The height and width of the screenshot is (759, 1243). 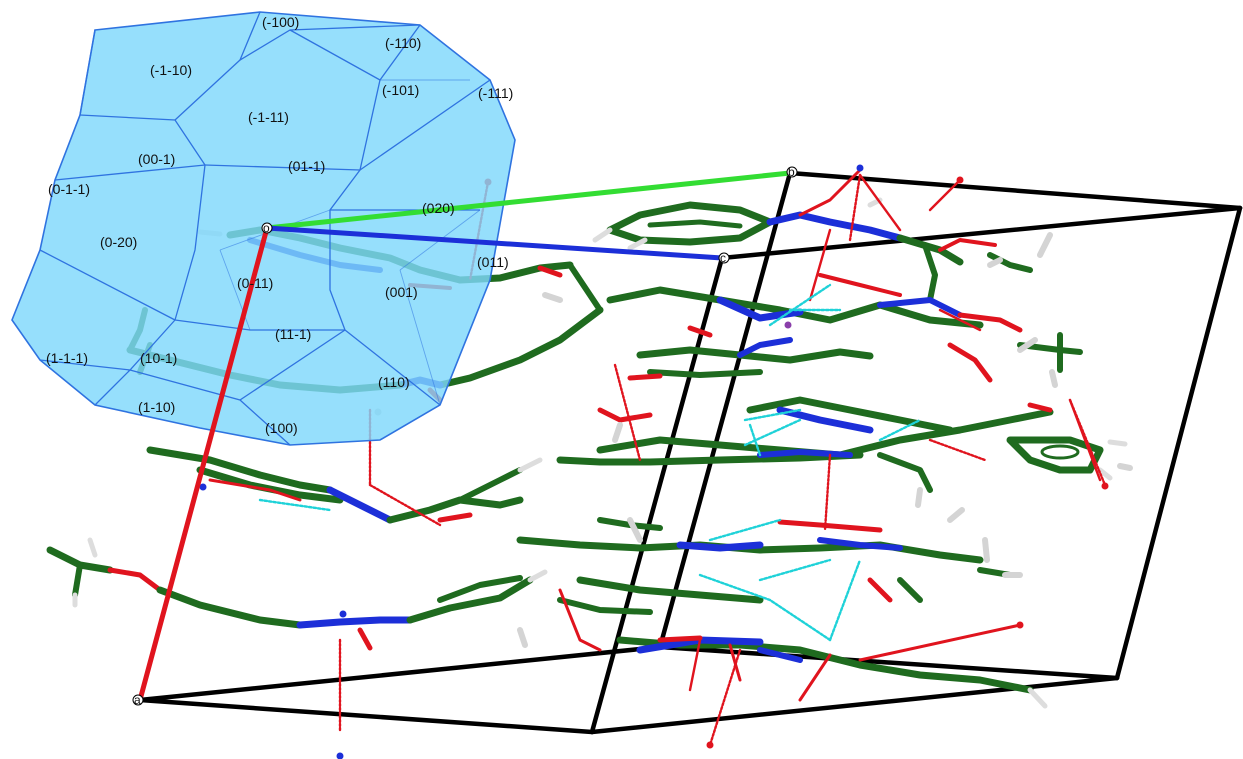 What do you see at coordinates (268, 117) in the screenshot?
I see `face-label: (-1-11)` at bounding box center [268, 117].